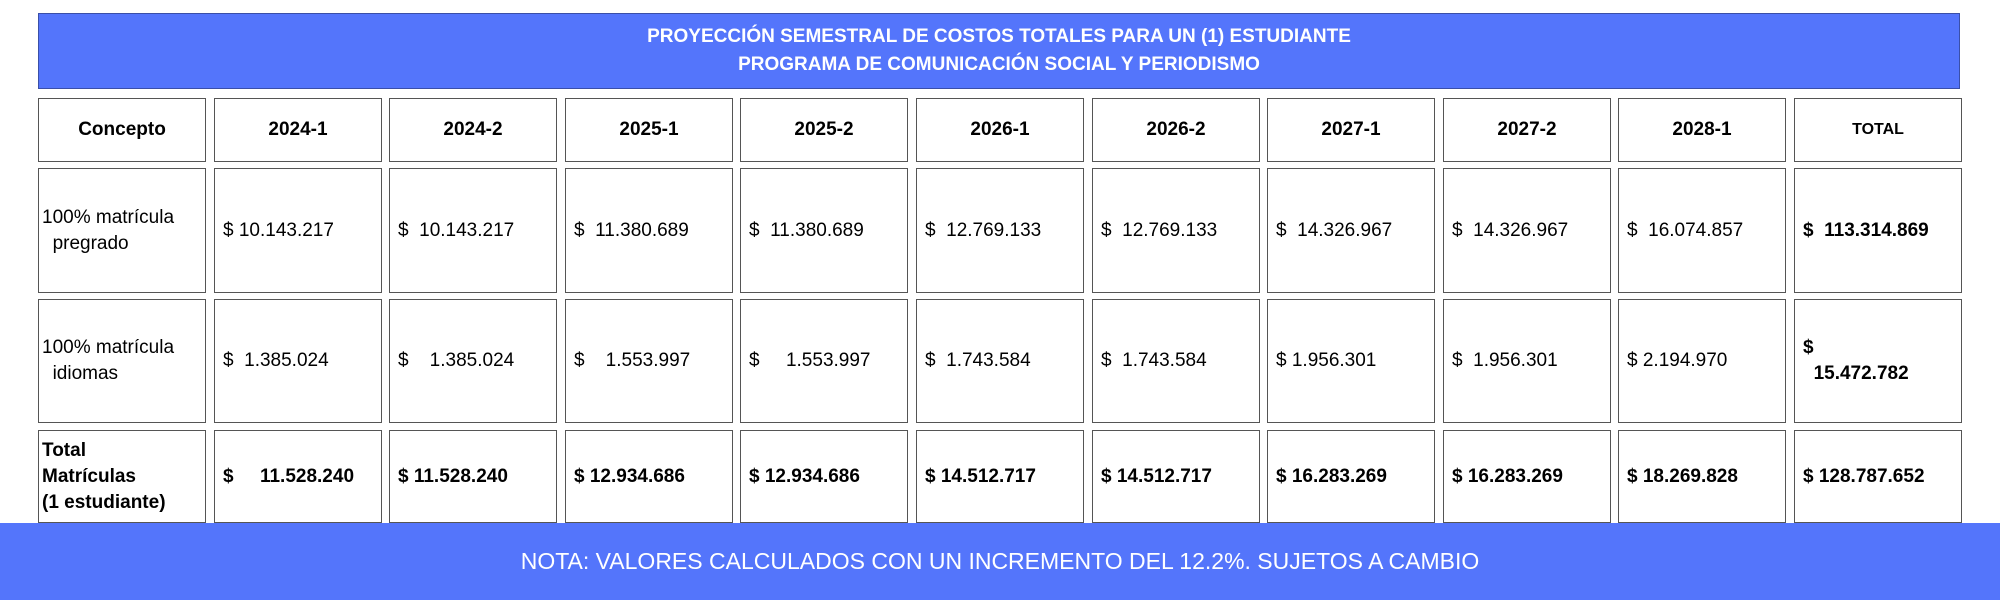 The height and width of the screenshot is (600, 2000). I want to click on row-label: 100% matrícula pregrado, so click(122, 230).